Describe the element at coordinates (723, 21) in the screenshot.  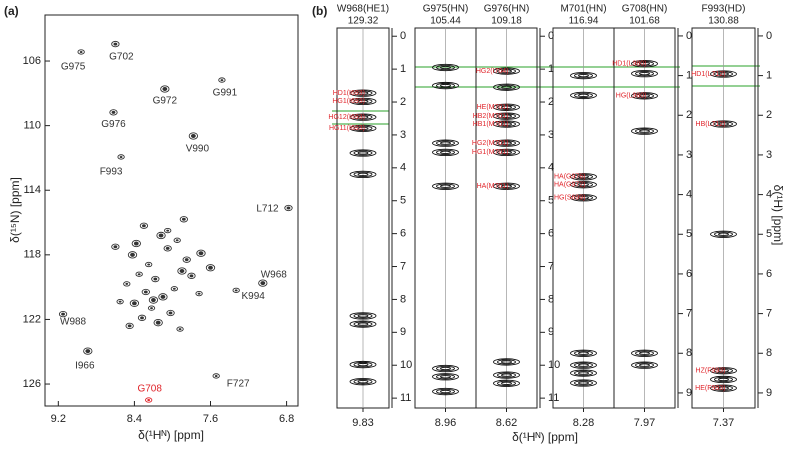
I see `strip-nitrogen: 130.88` at that location.